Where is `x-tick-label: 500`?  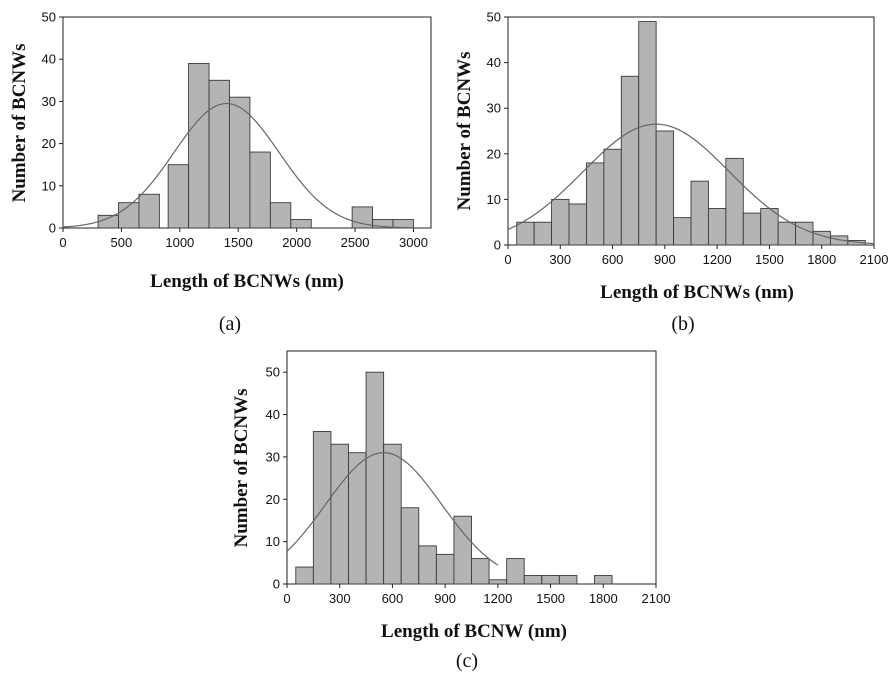
x-tick-label: 500 is located at coordinates (122, 242).